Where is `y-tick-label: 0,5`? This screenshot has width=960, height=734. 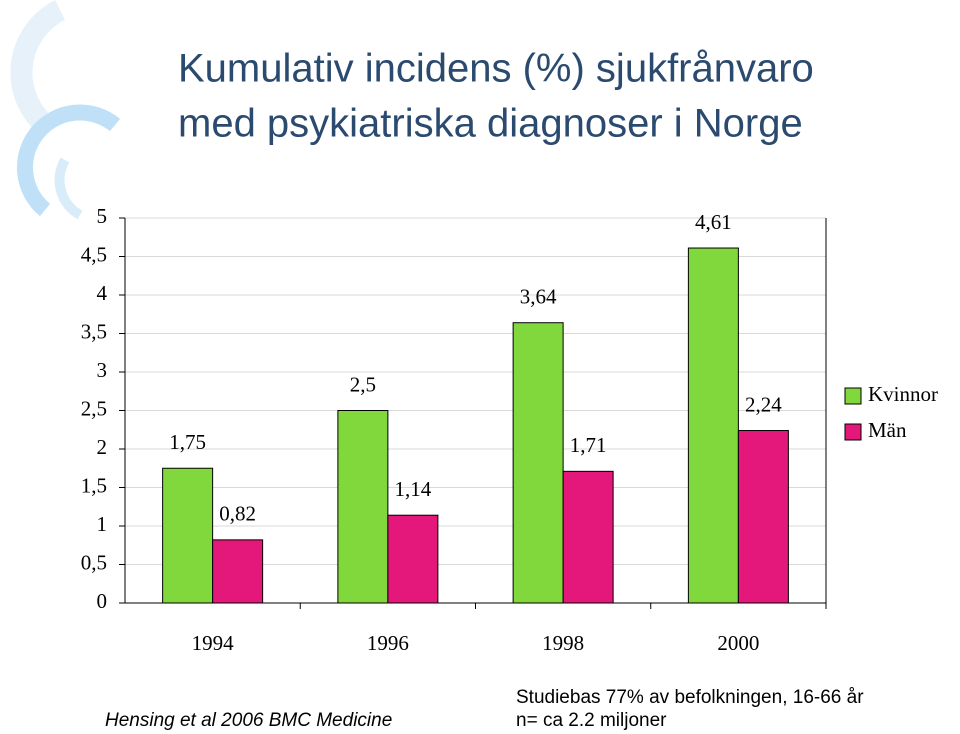
y-tick-label: 0,5 is located at coordinates (94, 562).